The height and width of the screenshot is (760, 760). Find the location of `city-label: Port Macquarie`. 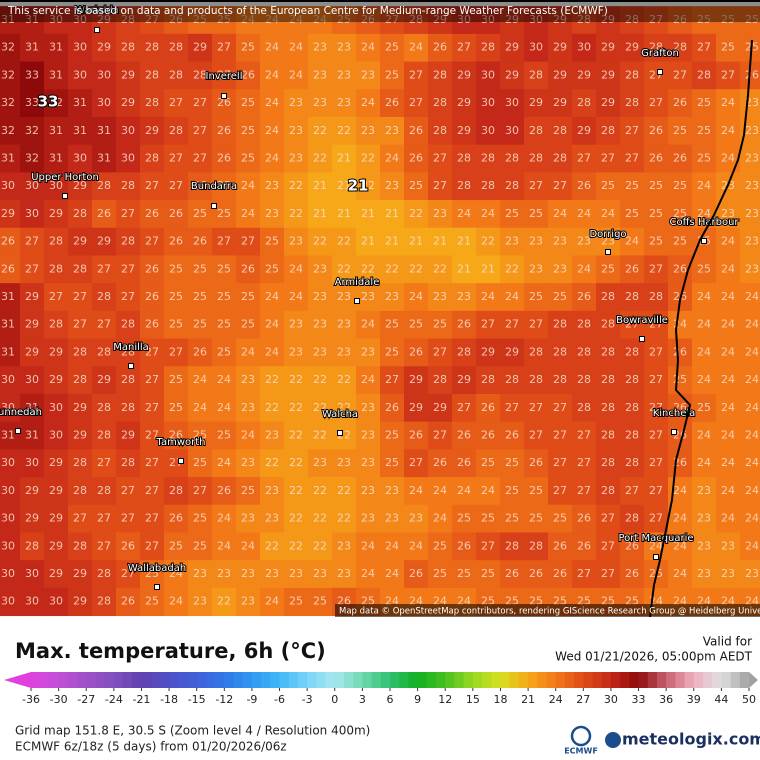

city-label: Port Macquarie is located at coordinates (655, 538).